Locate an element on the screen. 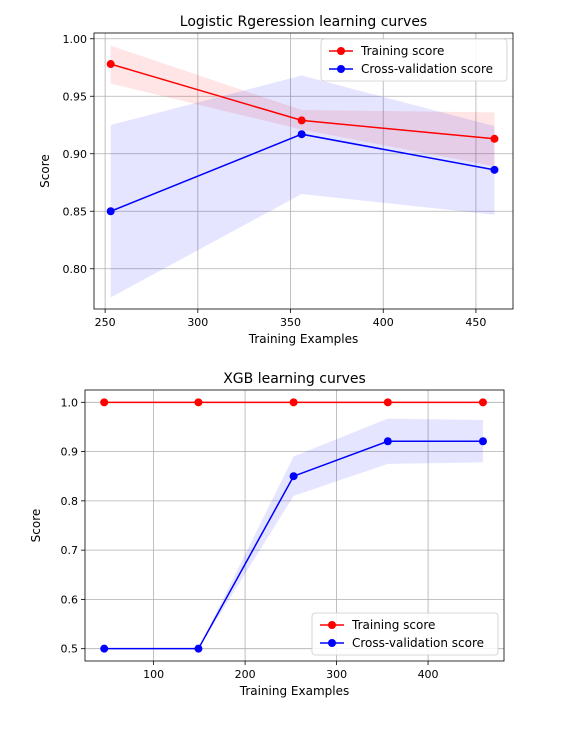 The image size is (570, 730). y-tick-label: 0.85 is located at coordinates (75, 211).